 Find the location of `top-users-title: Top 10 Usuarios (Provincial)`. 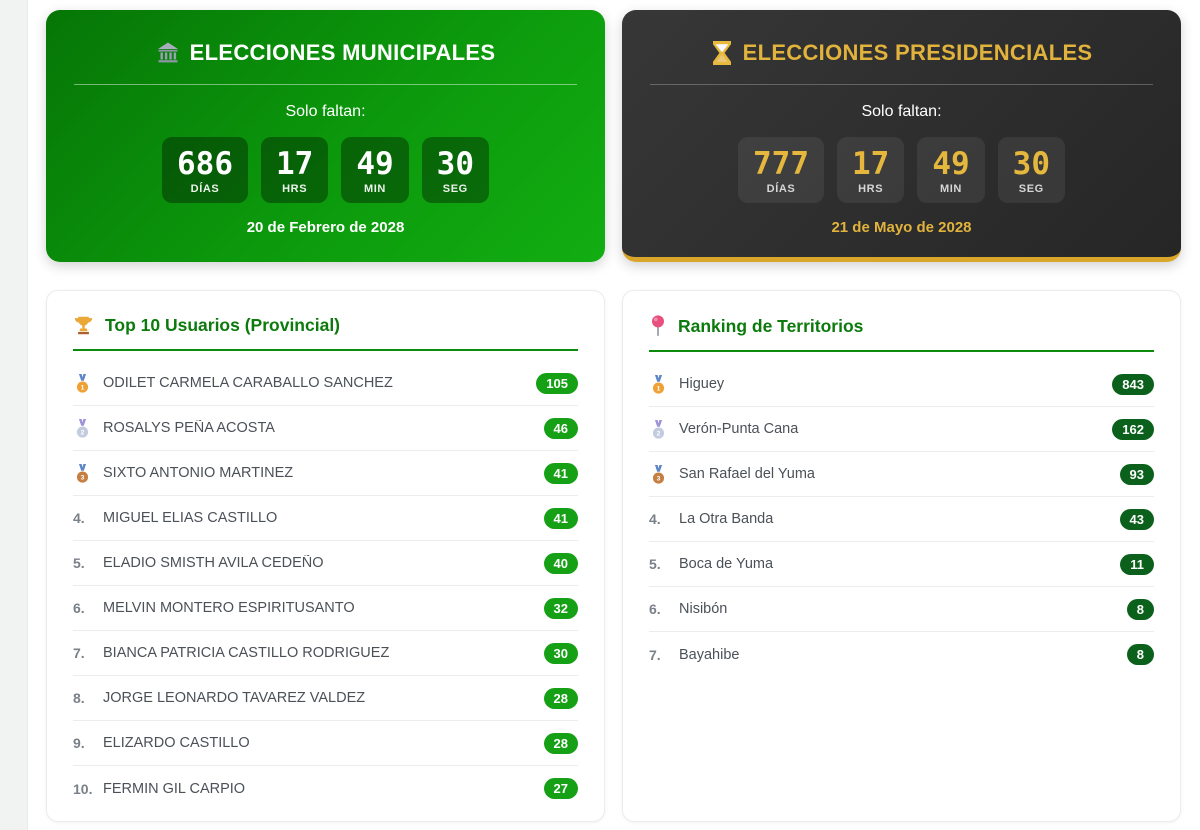

top-users-title: Top 10 Usuarios (Provincial) is located at coordinates (223, 325).